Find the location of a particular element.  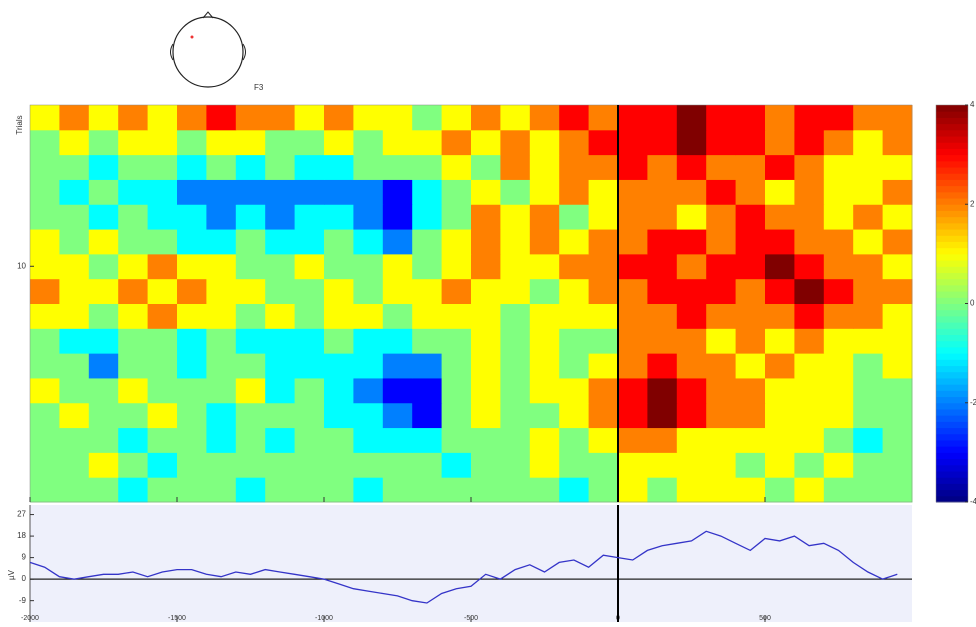

colorbar-tick-label: -2 is located at coordinates (973, 402).